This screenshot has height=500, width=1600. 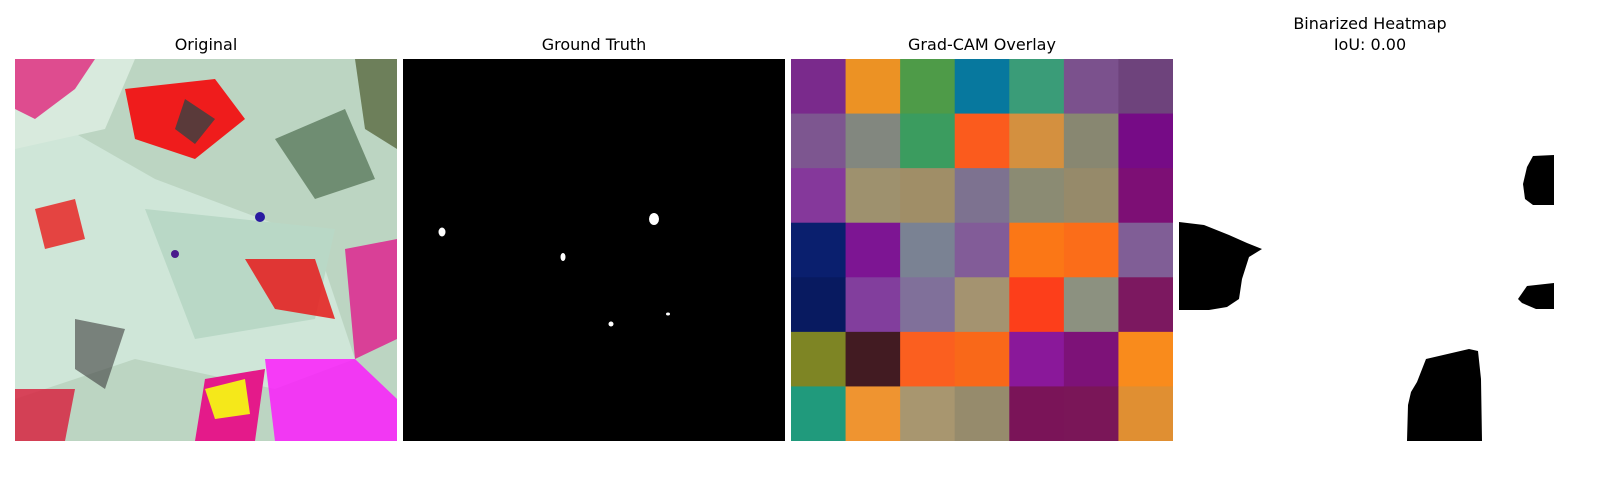 What do you see at coordinates (982, 44) in the screenshot?
I see `panel-title: Grad-CAM Overlay` at bounding box center [982, 44].